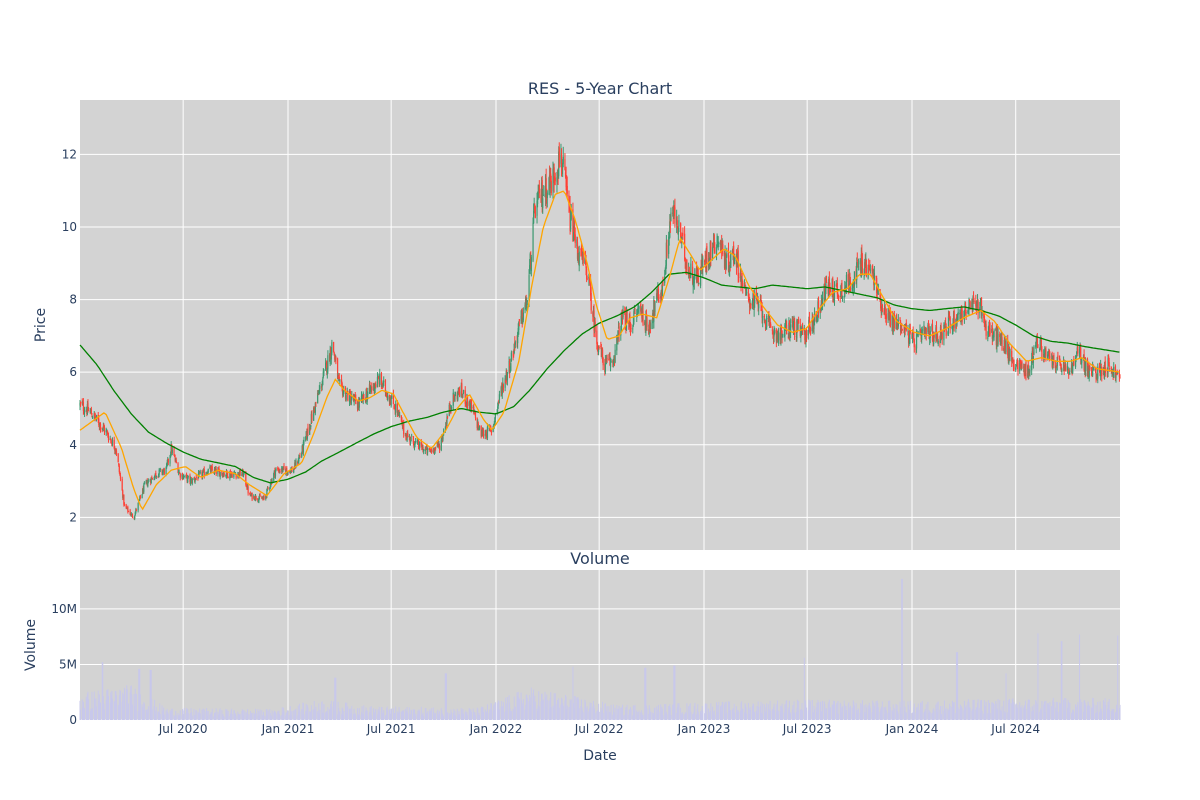 The width and height of the screenshot is (1200, 800). Describe the element at coordinates (69, 227) in the screenshot. I see `price-y-tick-label: 10` at that location.